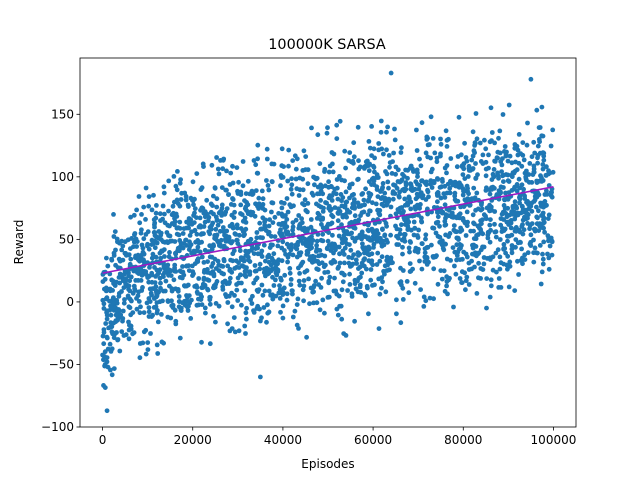 The width and height of the screenshot is (640, 480). What do you see at coordinates (337, 437) in the screenshot?
I see `x-axis-ticks: 0 20000 40000 60000 80000 100000` at bounding box center [337, 437].